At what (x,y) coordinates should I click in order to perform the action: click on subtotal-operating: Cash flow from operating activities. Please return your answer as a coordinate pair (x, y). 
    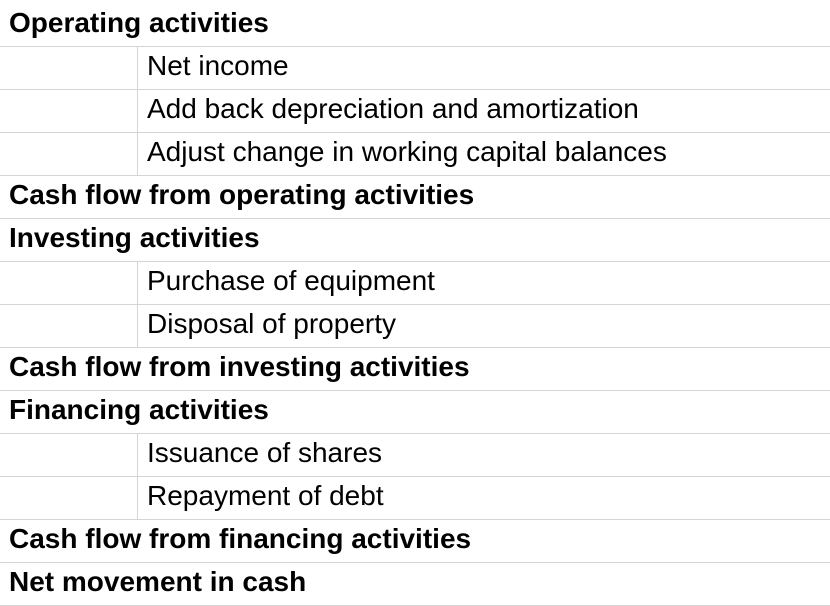
    Looking at the image, I should click on (415, 197).